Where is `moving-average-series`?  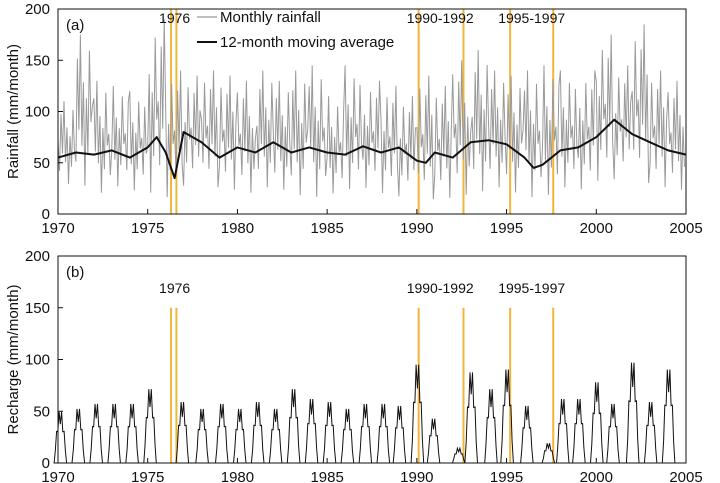
moving-average-series is located at coordinates (372, 149).